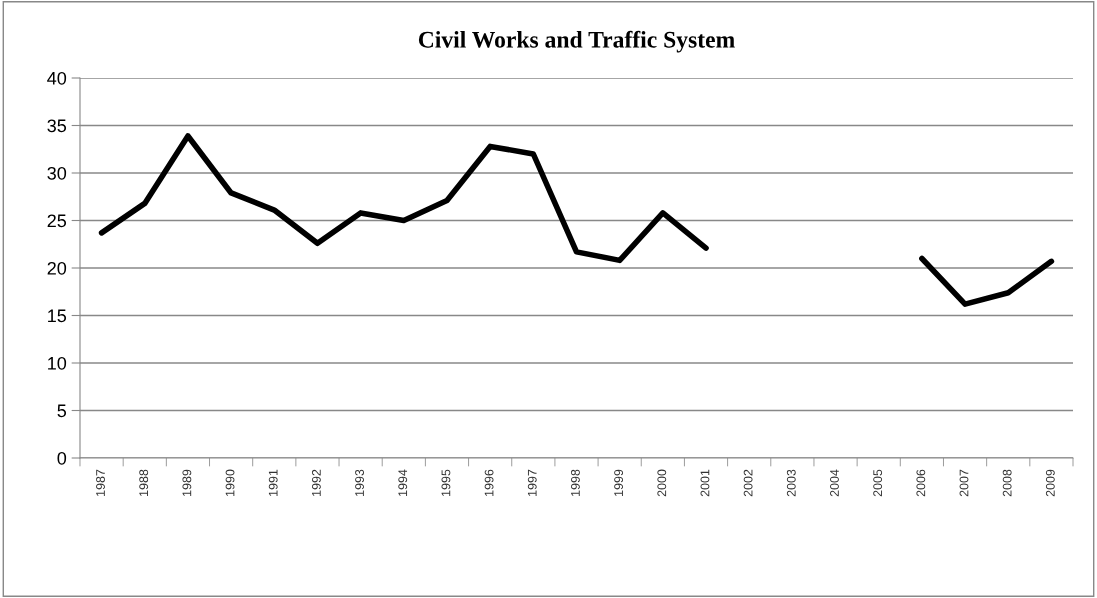 The image size is (1097, 598). Describe the element at coordinates (100, 482) in the screenshot. I see `x-tick-label: 1987` at that location.